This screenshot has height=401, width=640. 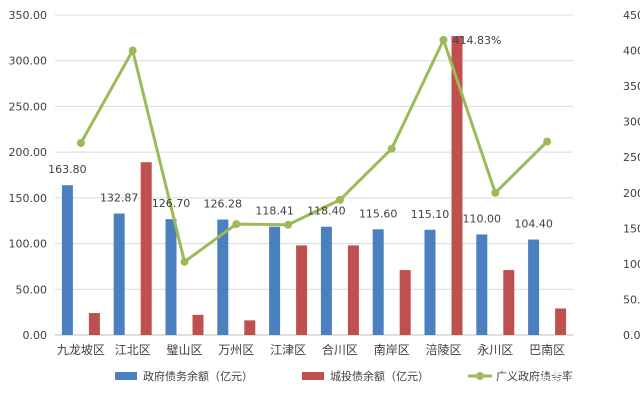 I want to click on left-tick-label: 250.00, so click(x=28, y=106).